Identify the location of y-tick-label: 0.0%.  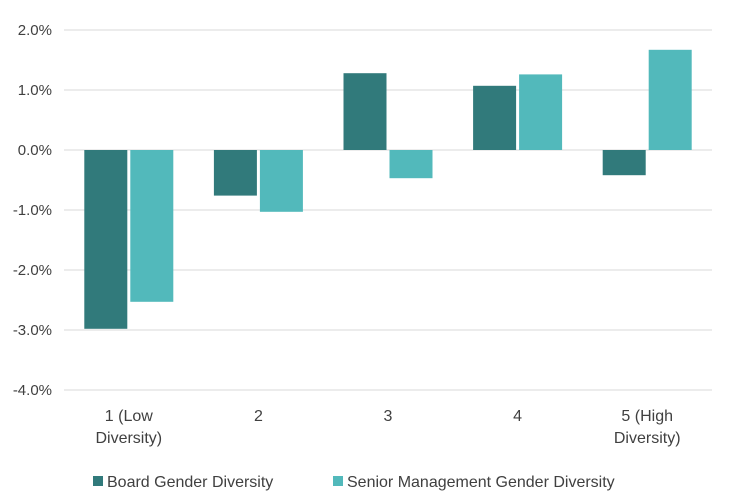
(35, 150).